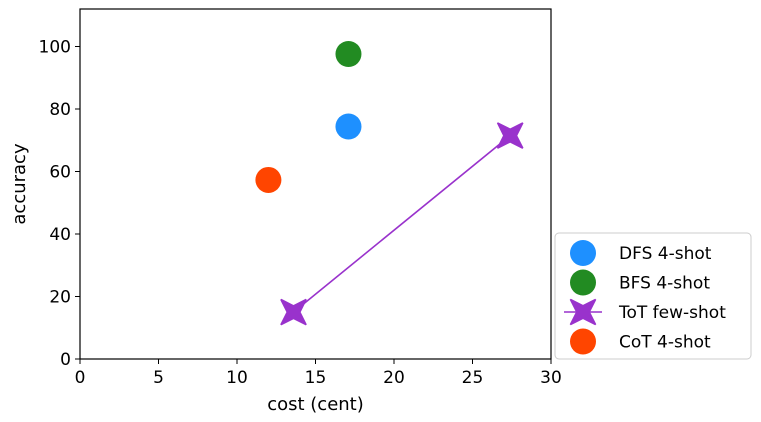  What do you see at coordinates (672, 313) in the screenshot?
I see `legend-label-tot-few-shot: ToT few-shot` at bounding box center [672, 313].